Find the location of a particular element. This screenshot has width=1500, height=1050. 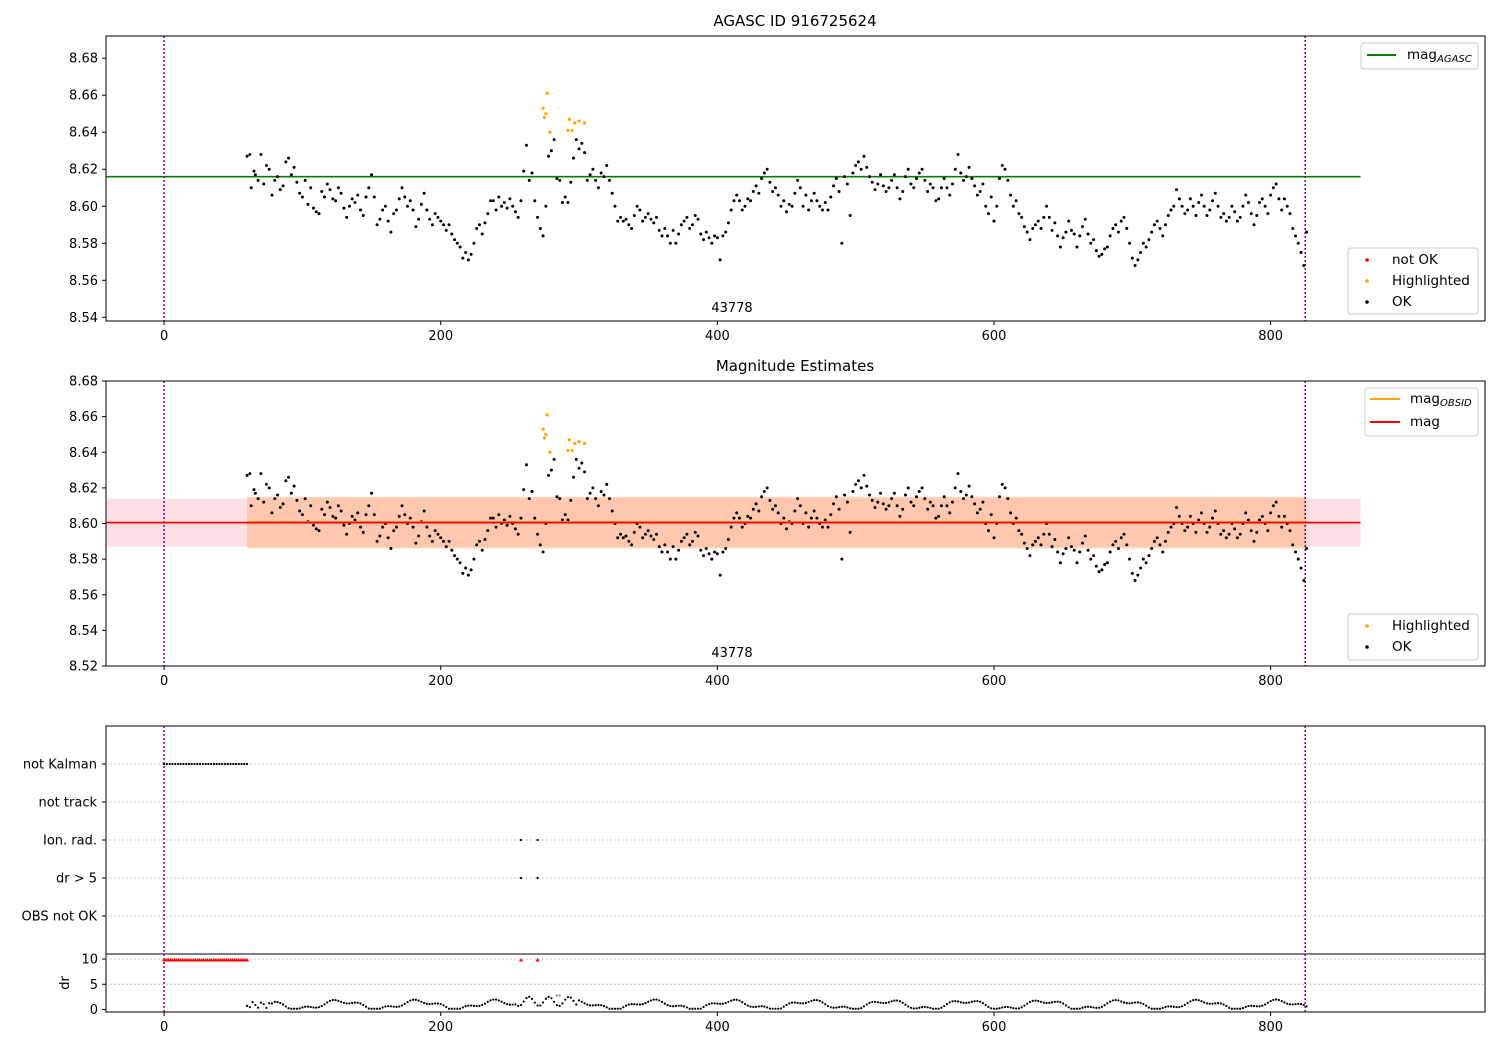

panel2-ytick-label: 8.68 is located at coordinates (83, 382).